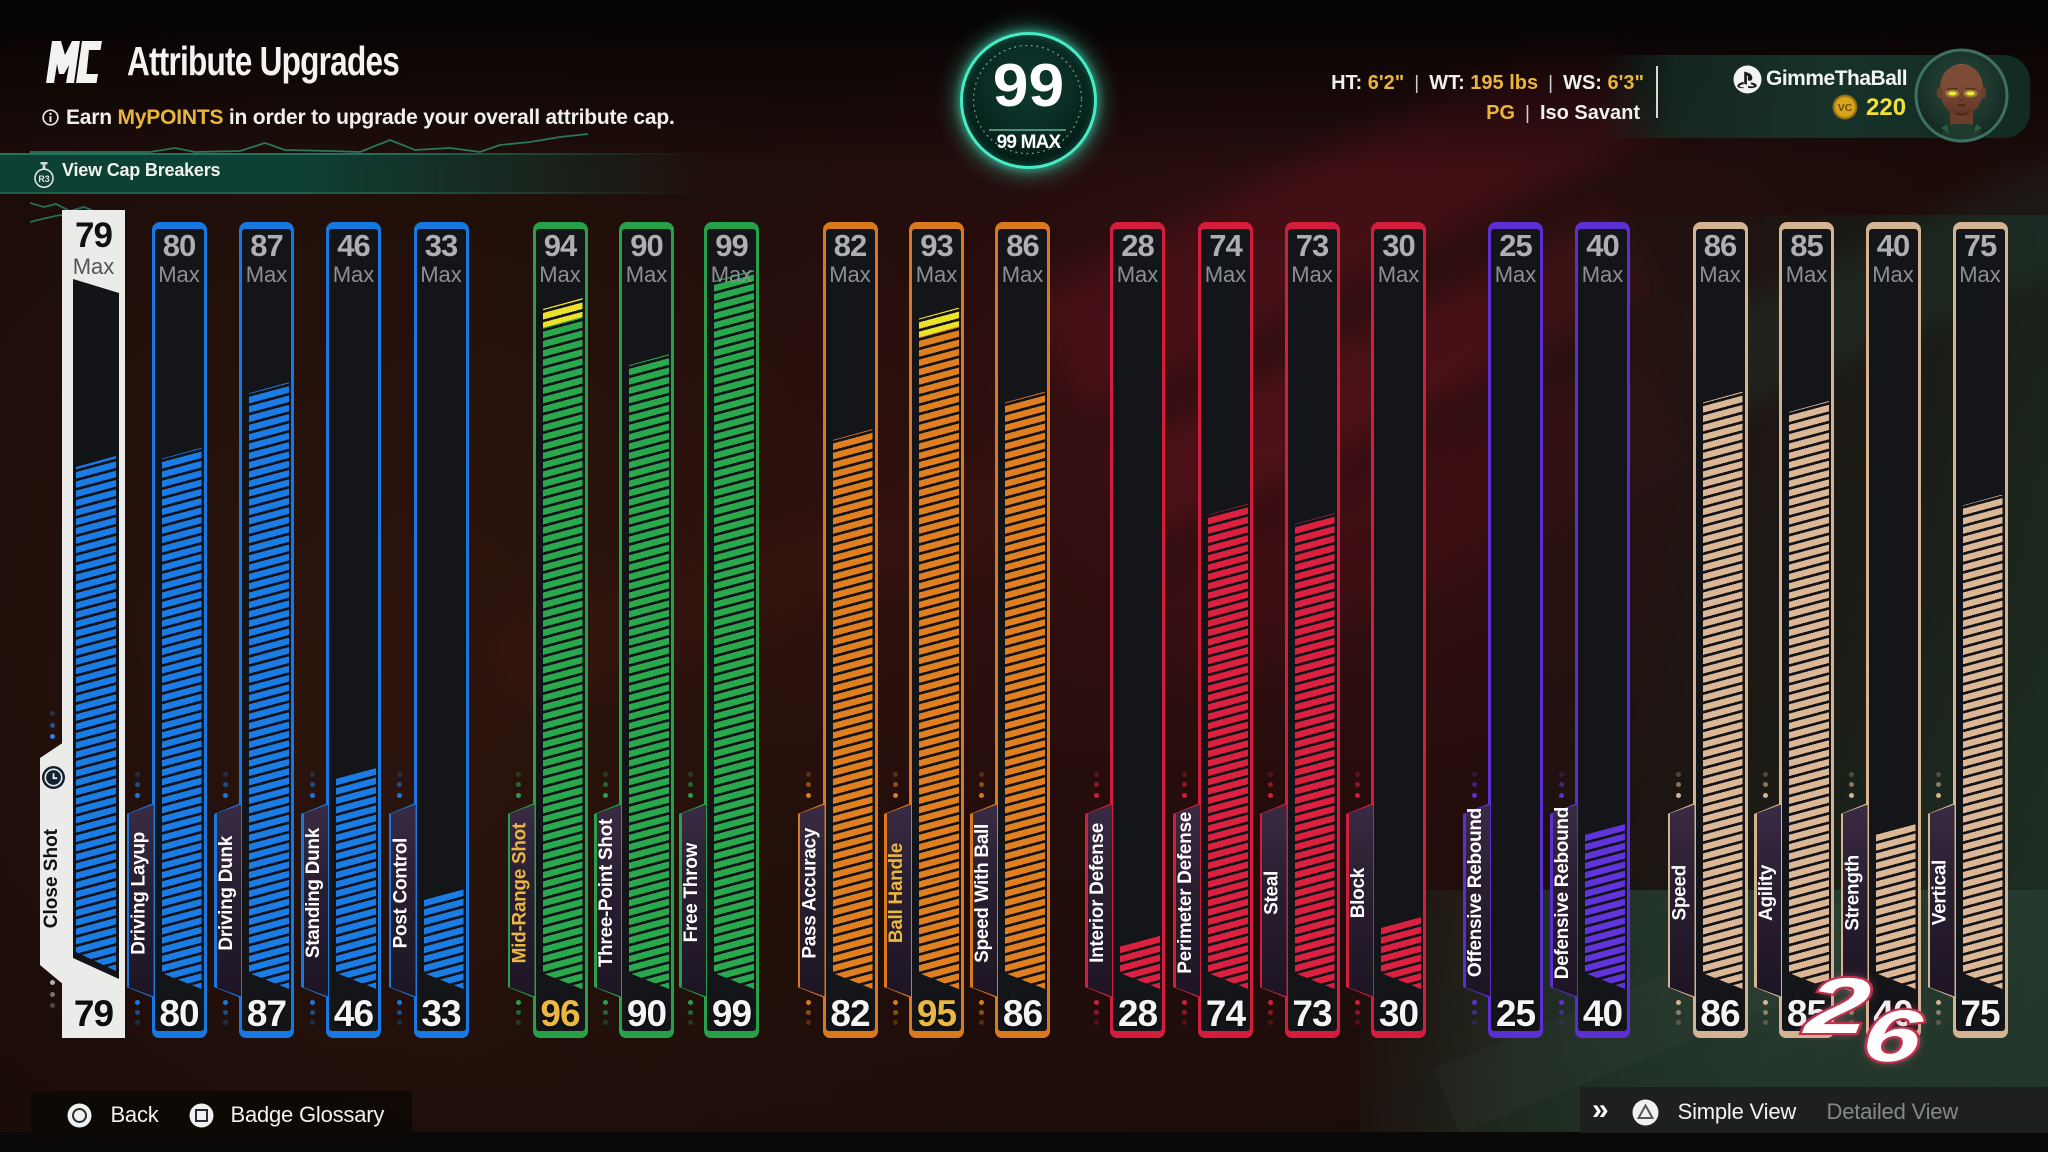 This screenshot has height=1152, width=2048. What do you see at coordinates (1845, 108) in the screenshot?
I see `svg-text: VC` at bounding box center [1845, 108].